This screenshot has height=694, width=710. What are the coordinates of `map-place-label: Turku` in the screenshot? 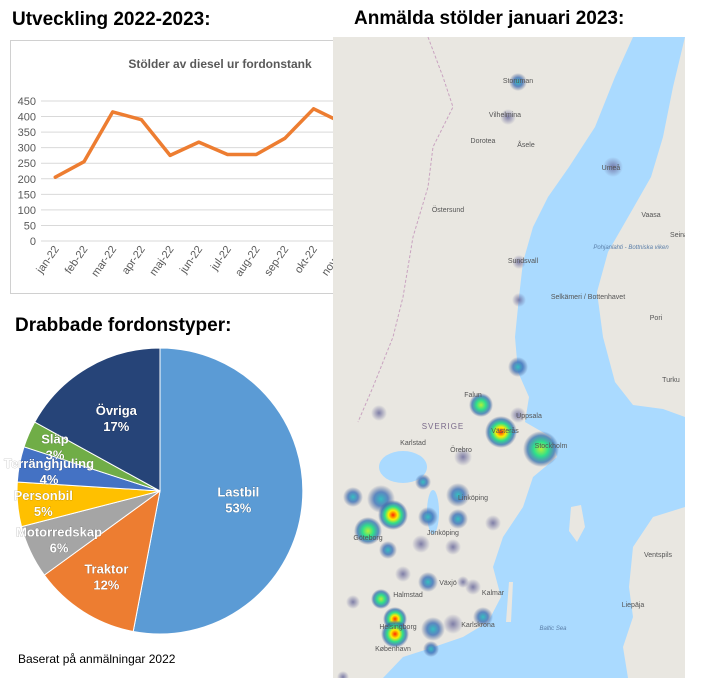 It's located at (671, 380).